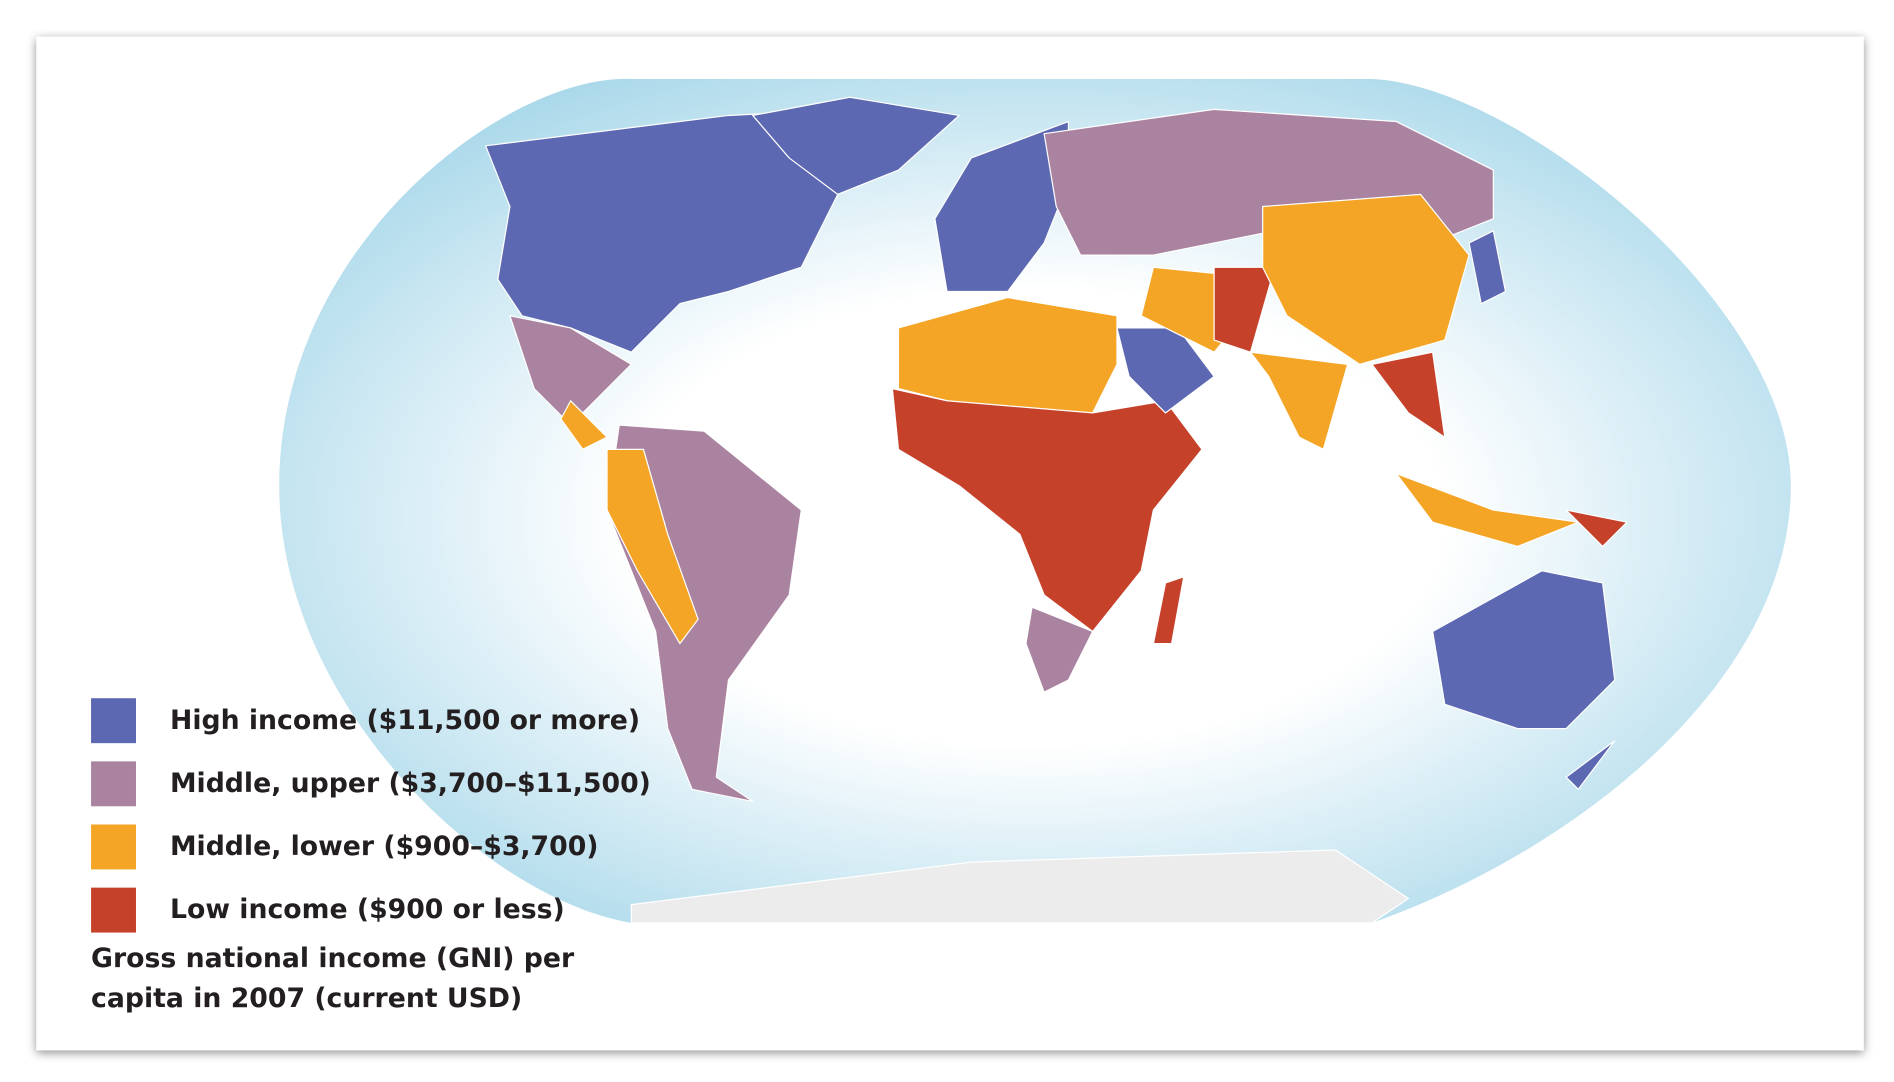 The image size is (1894, 1082). I want to click on japan, so click(1487, 267).